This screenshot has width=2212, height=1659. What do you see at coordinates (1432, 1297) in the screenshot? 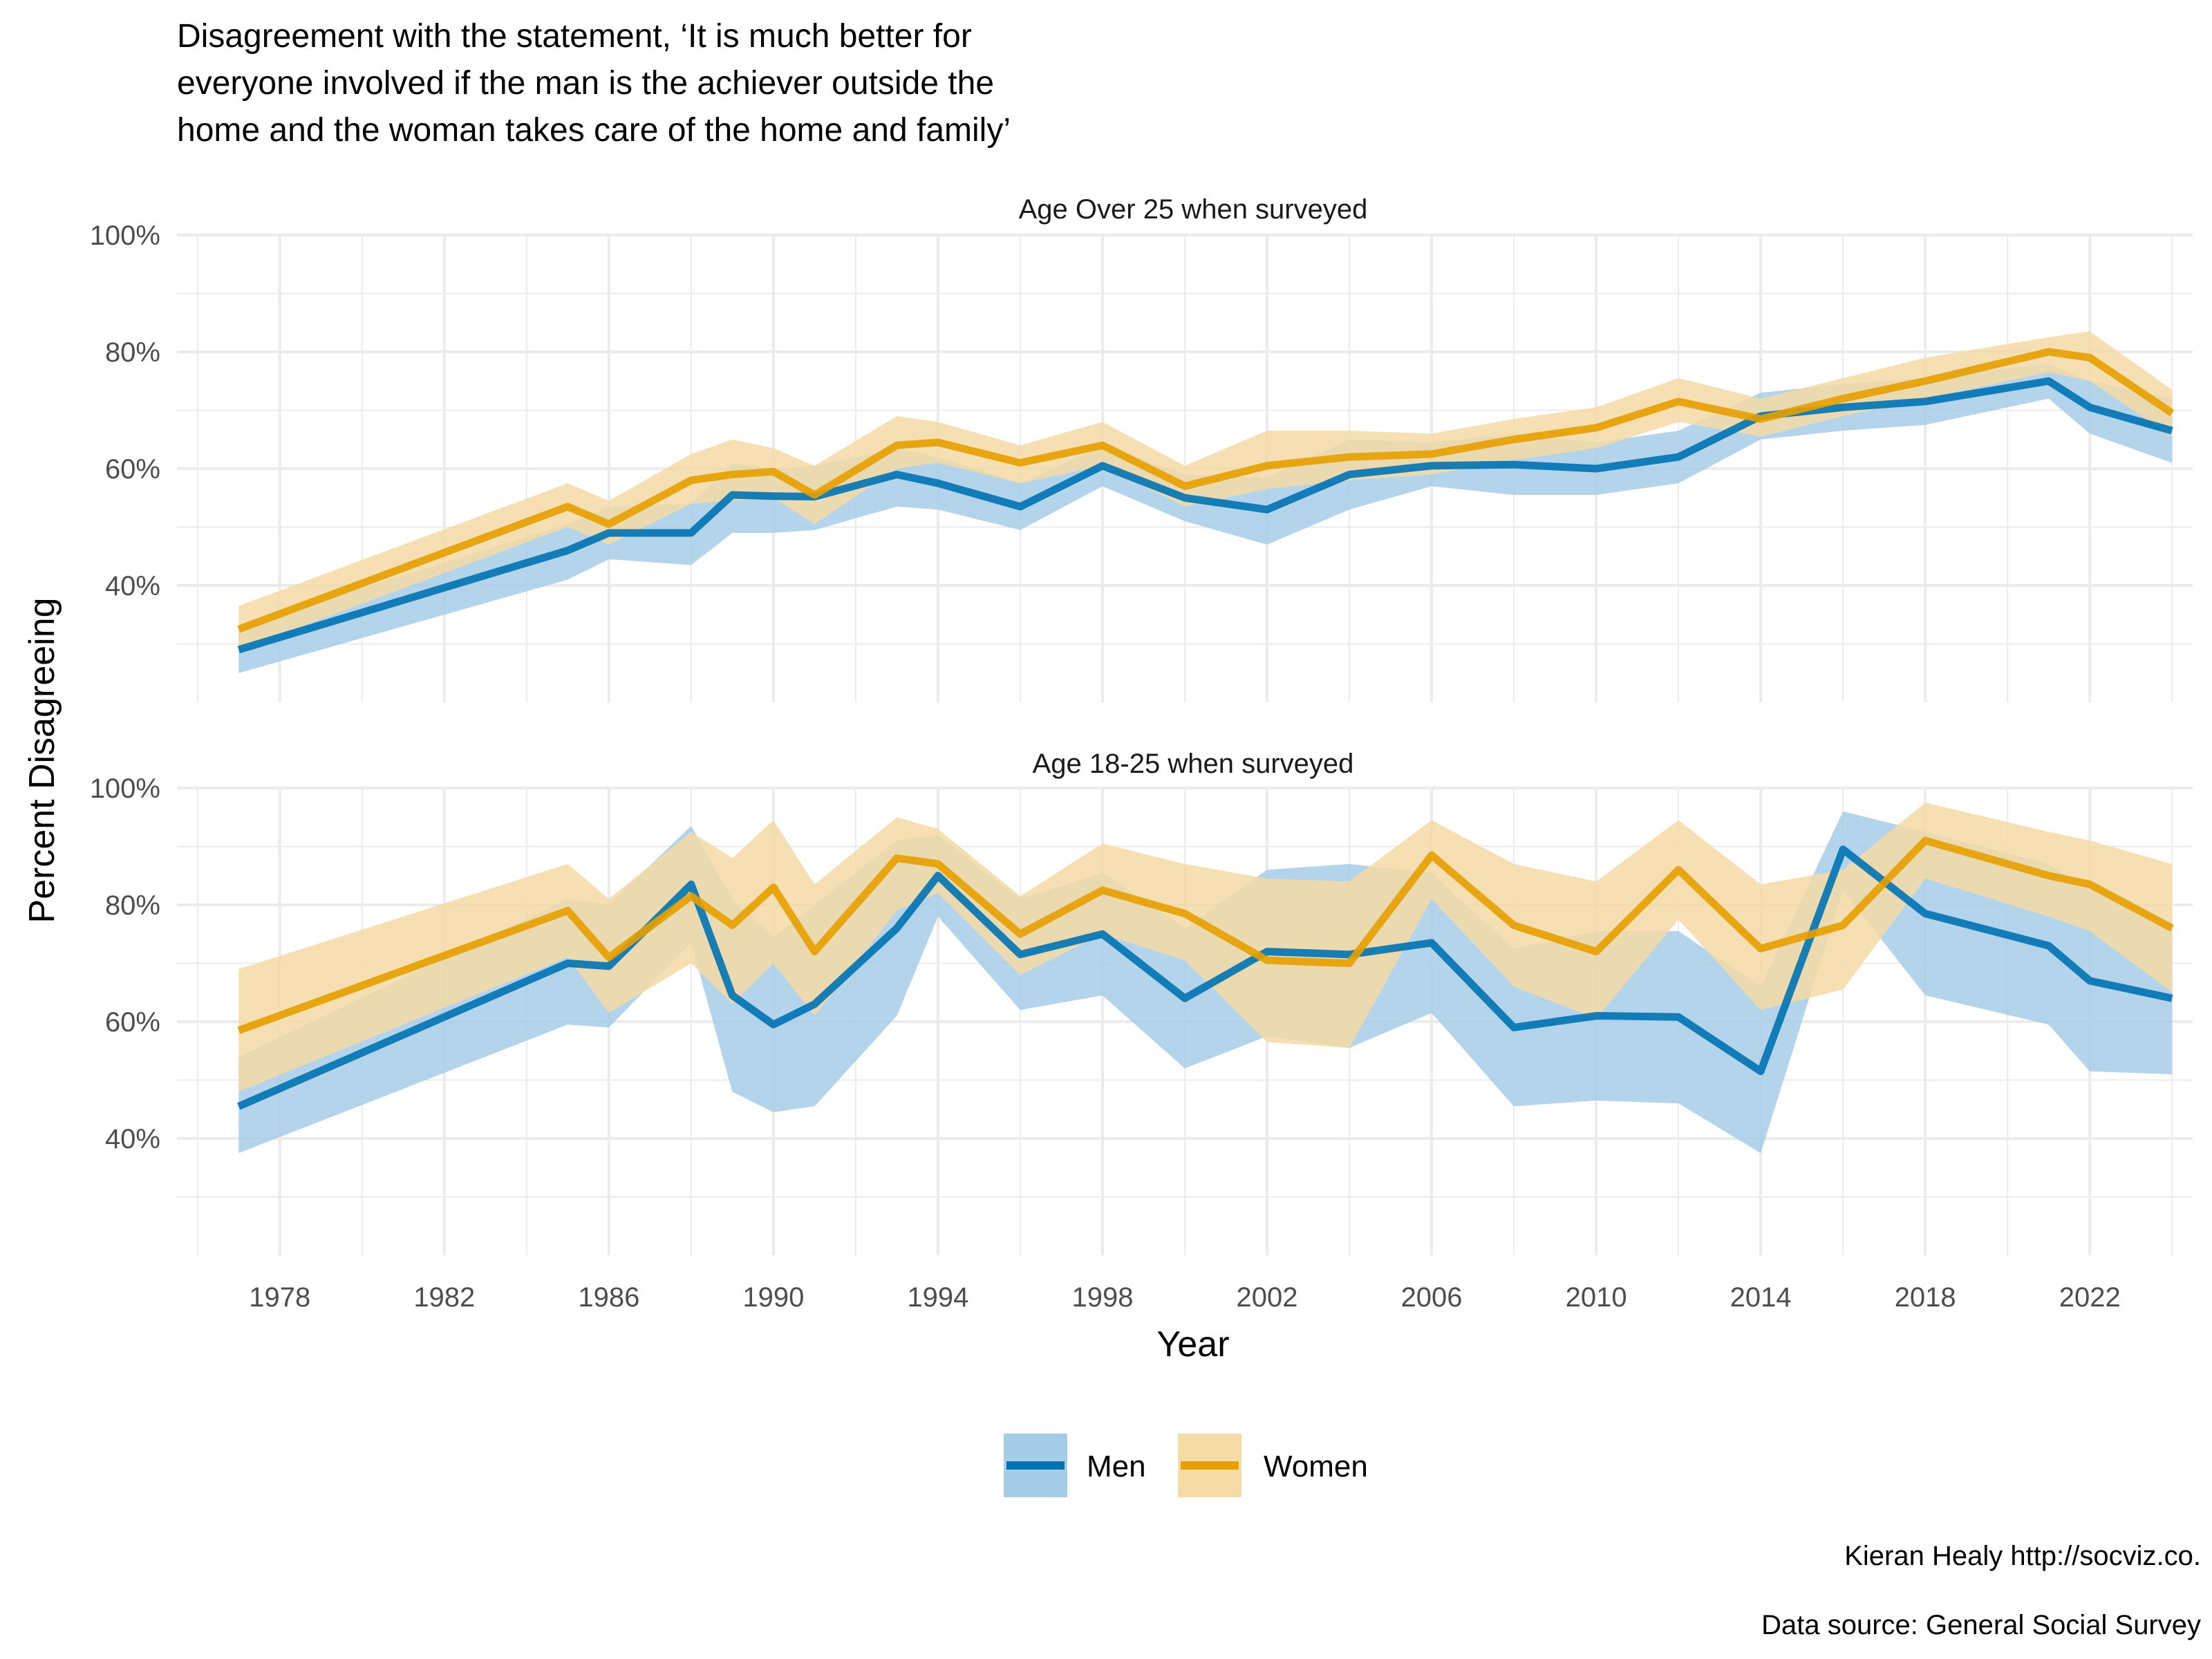
I see `x-tick-label: 2006` at bounding box center [1432, 1297].